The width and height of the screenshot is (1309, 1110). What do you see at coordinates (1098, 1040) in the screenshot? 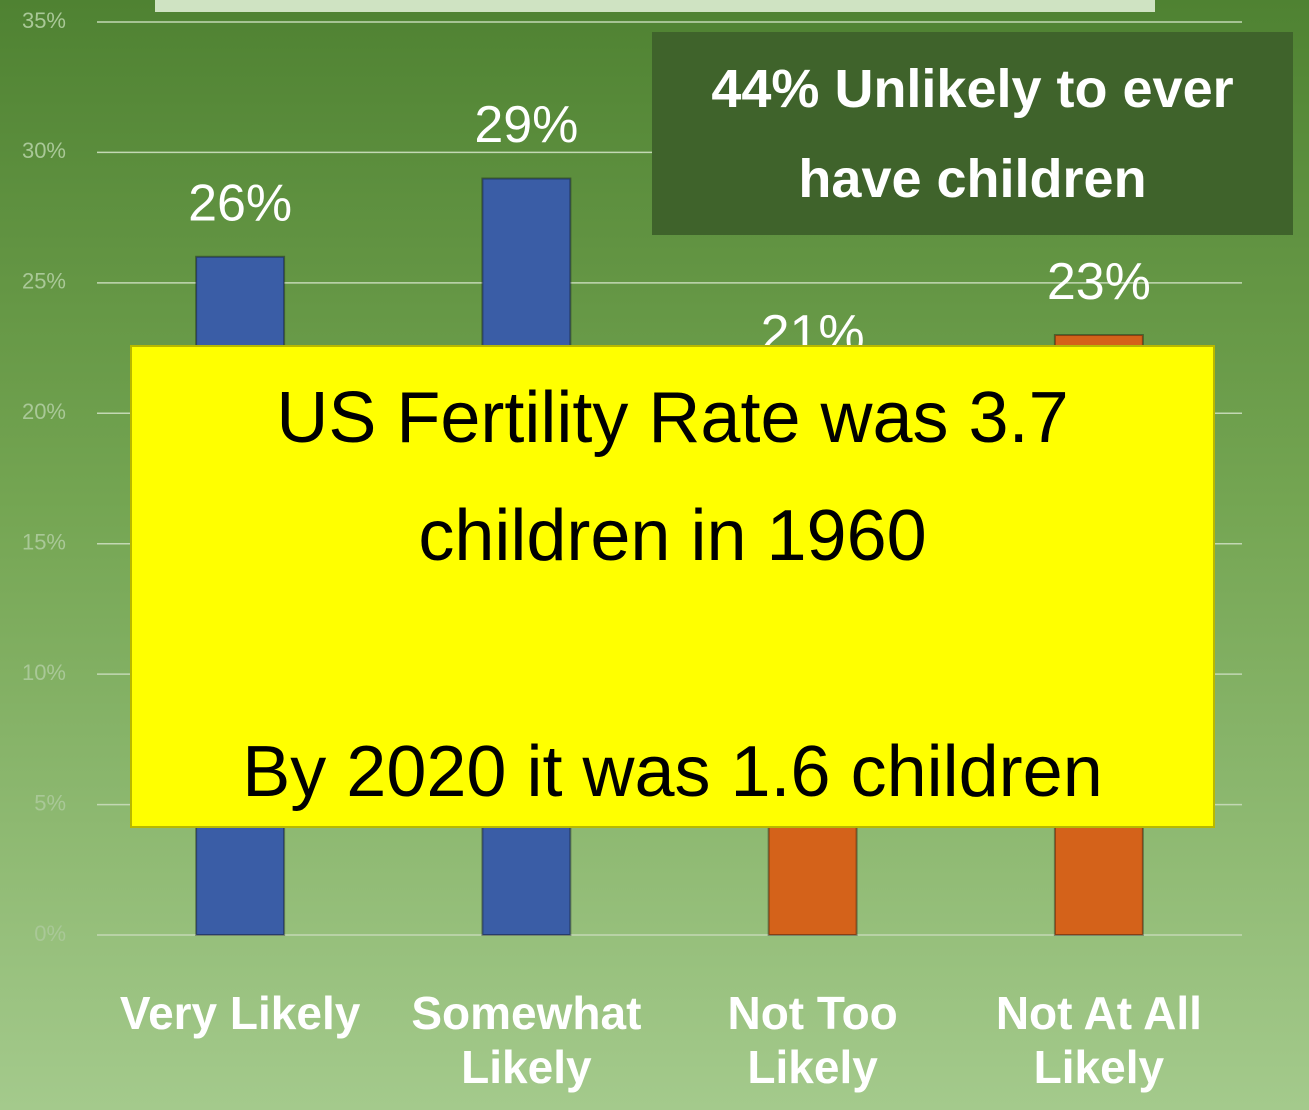
I see `x-tick-label: Not At All Likely` at bounding box center [1098, 1040].